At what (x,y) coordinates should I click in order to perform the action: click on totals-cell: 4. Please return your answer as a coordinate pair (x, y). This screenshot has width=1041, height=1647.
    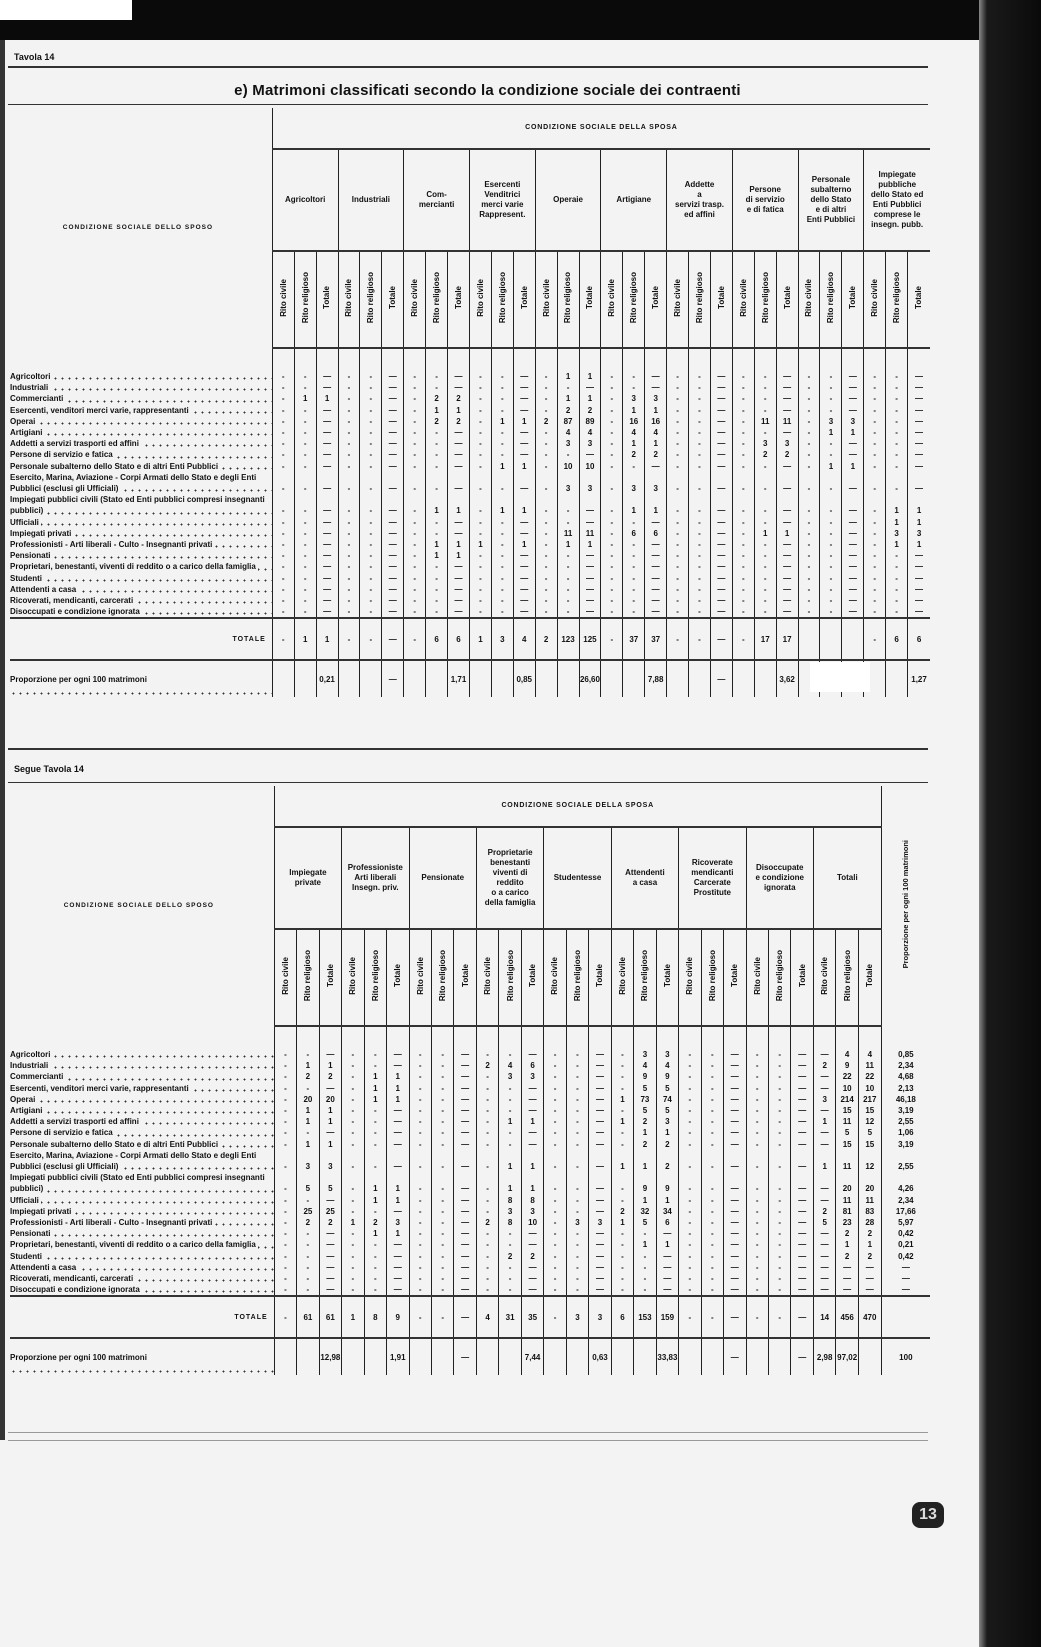
    Looking at the image, I should click on (487, 1317).